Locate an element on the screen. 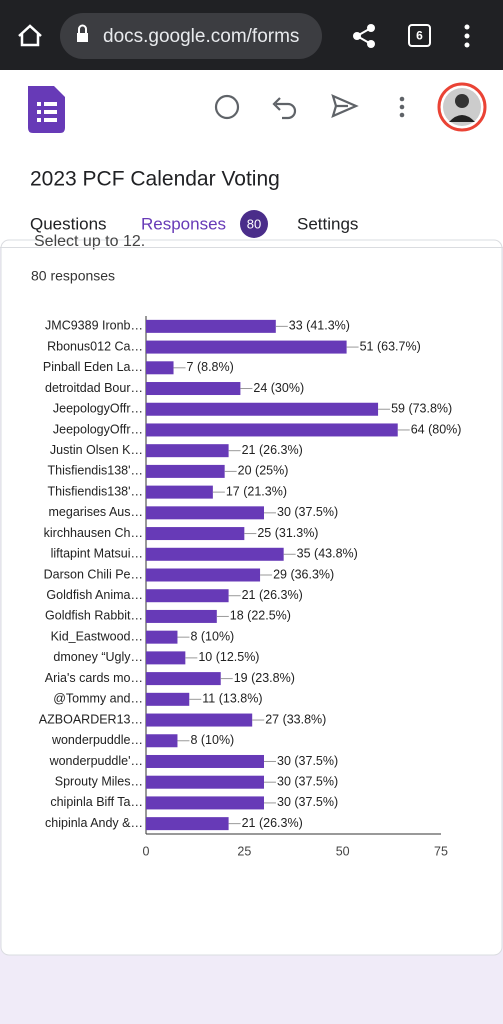  data-label: 18 (22.5%) is located at coordinates (260, 616).